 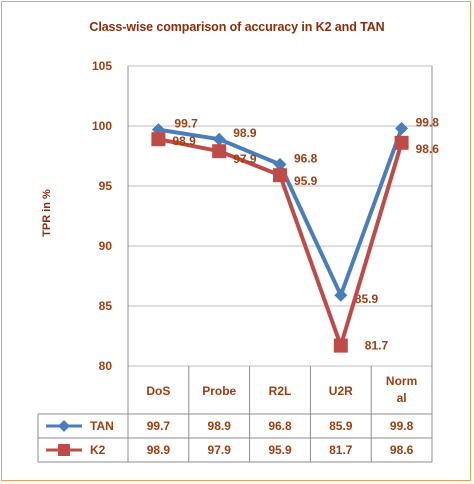 I want to click on table-cell-value: 96.8, so click(x=280, y=426).